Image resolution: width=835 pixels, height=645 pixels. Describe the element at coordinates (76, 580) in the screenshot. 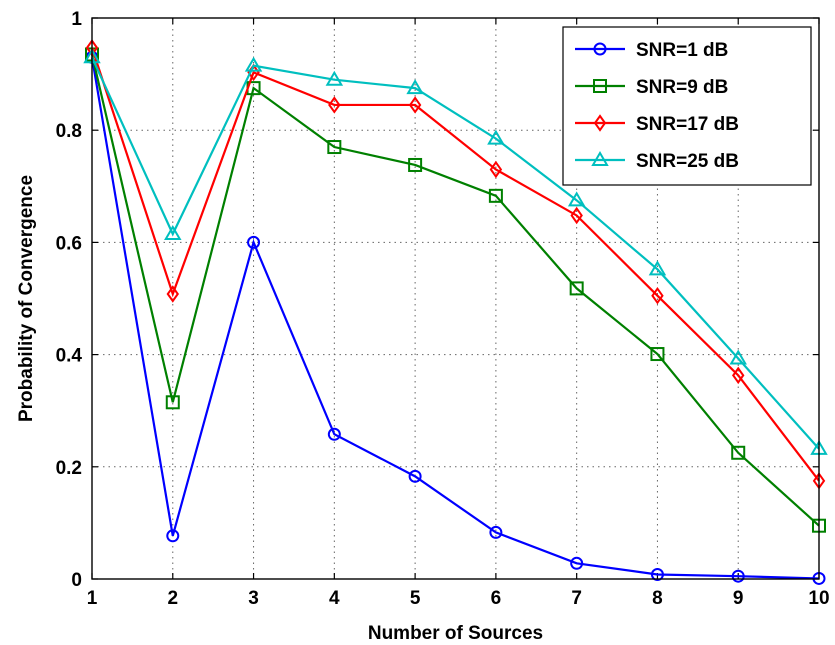

I see `y-tick-label: 0` at that location.